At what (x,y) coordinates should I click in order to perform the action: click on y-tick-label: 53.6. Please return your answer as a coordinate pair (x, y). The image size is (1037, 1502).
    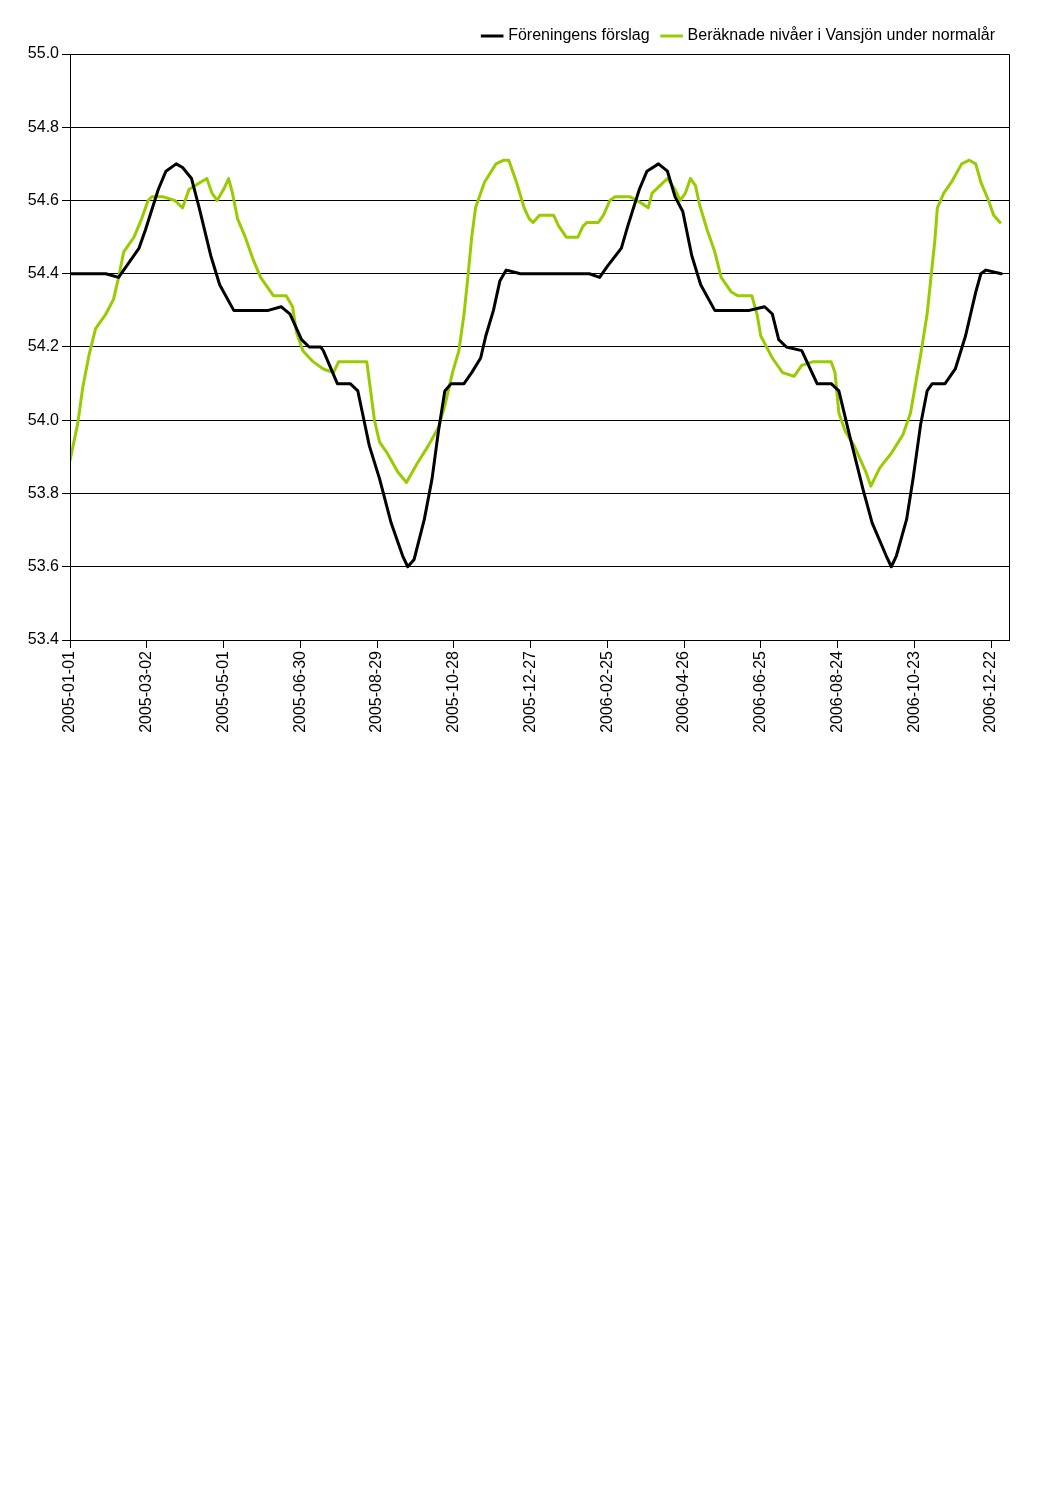
    Looking at the image, I should click on (43, 566).